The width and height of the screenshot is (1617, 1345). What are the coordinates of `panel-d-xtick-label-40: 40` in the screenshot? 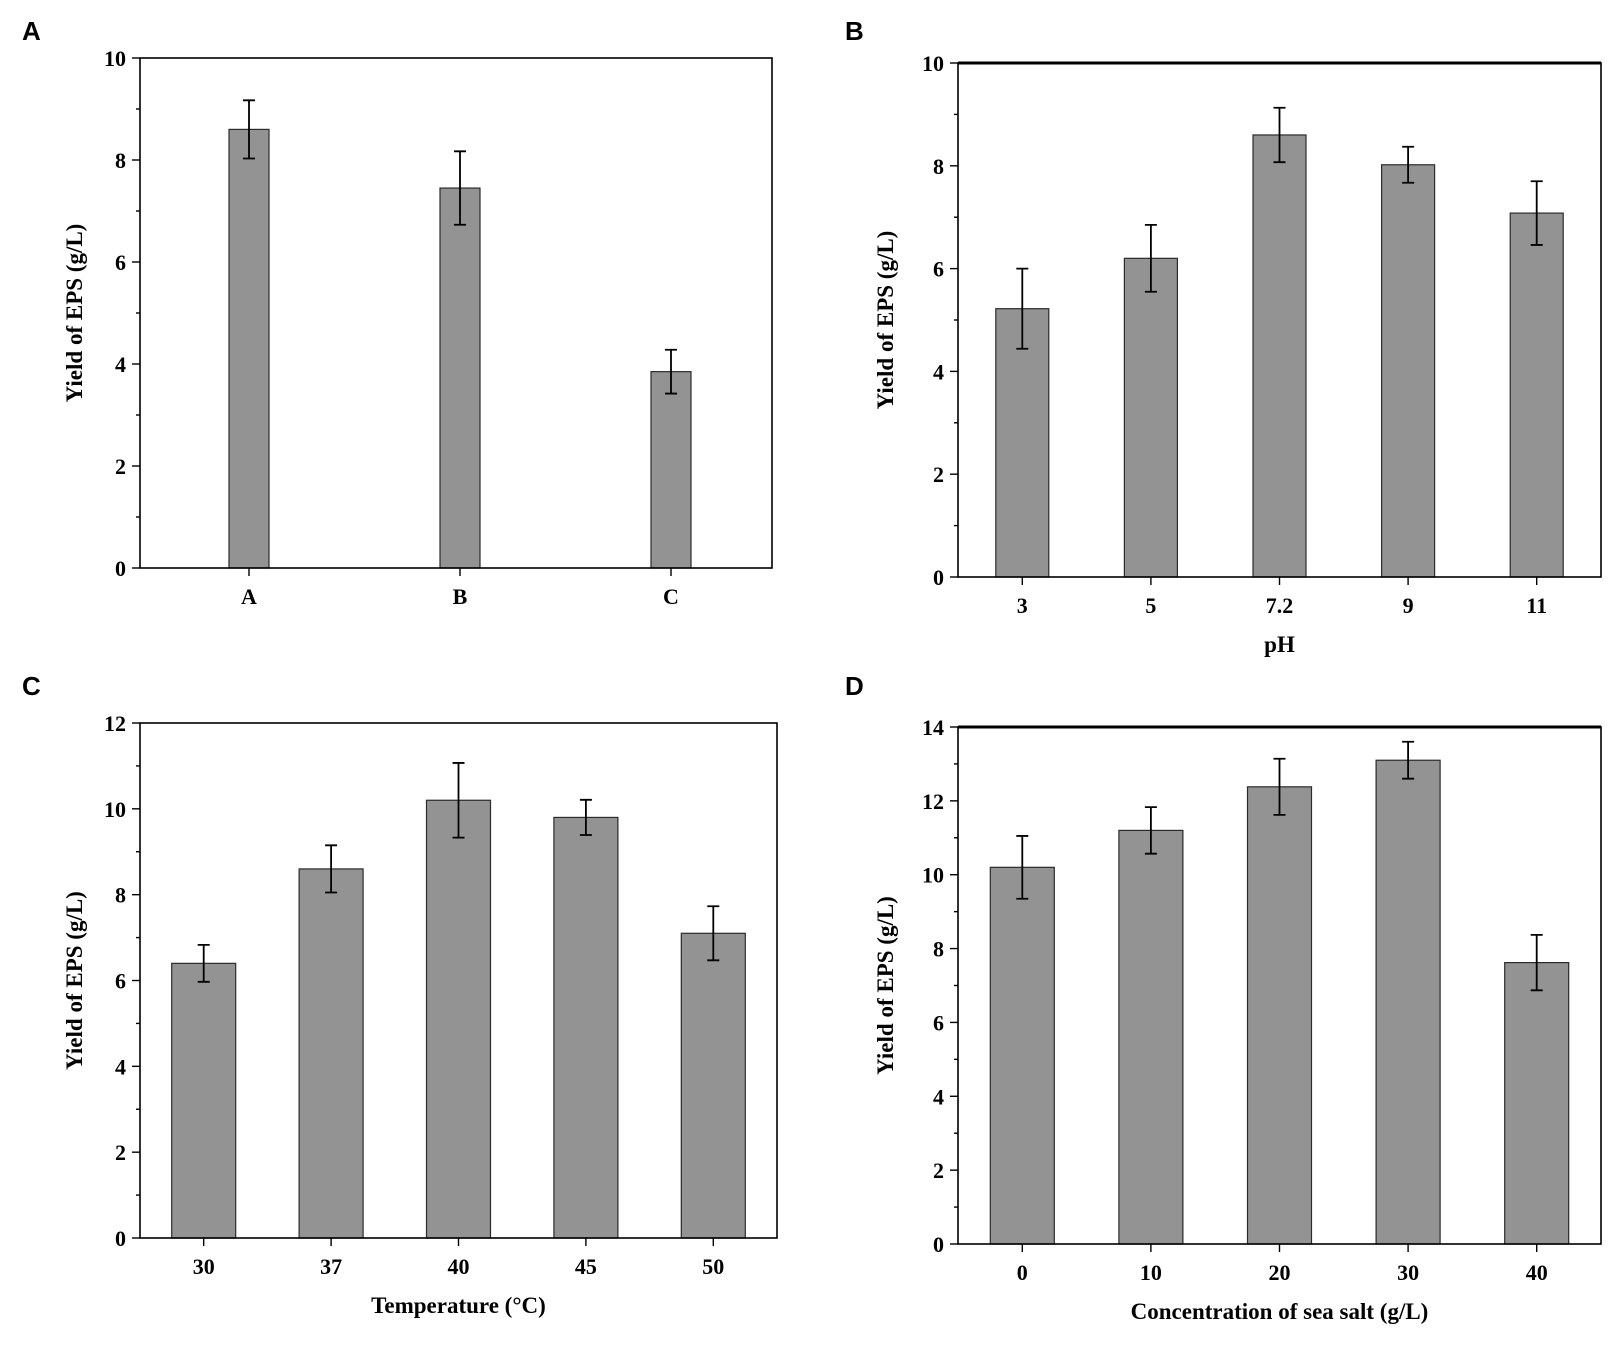 It's located at (1537, 1272).